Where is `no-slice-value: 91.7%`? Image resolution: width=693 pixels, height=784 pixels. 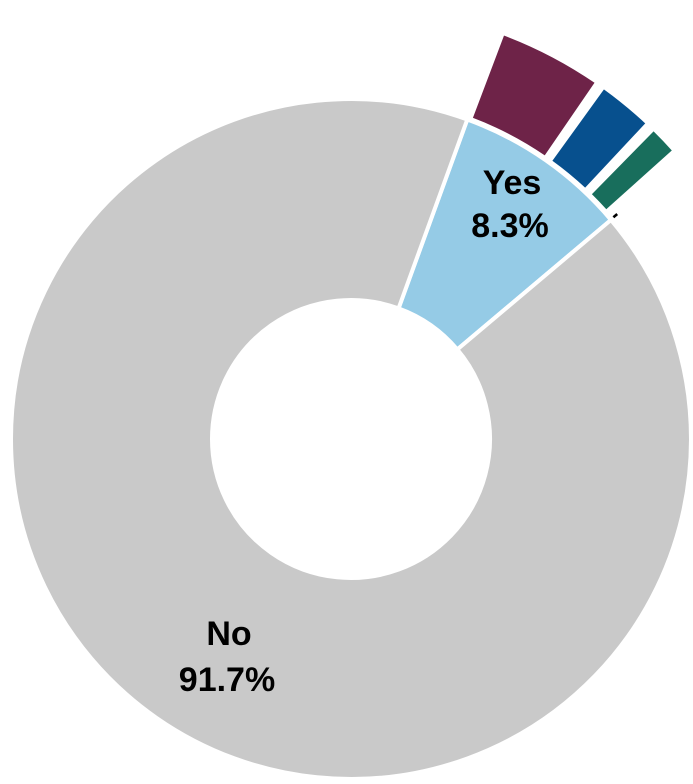
no-slice-value: 91.7% is located at coordinates (227, 680).